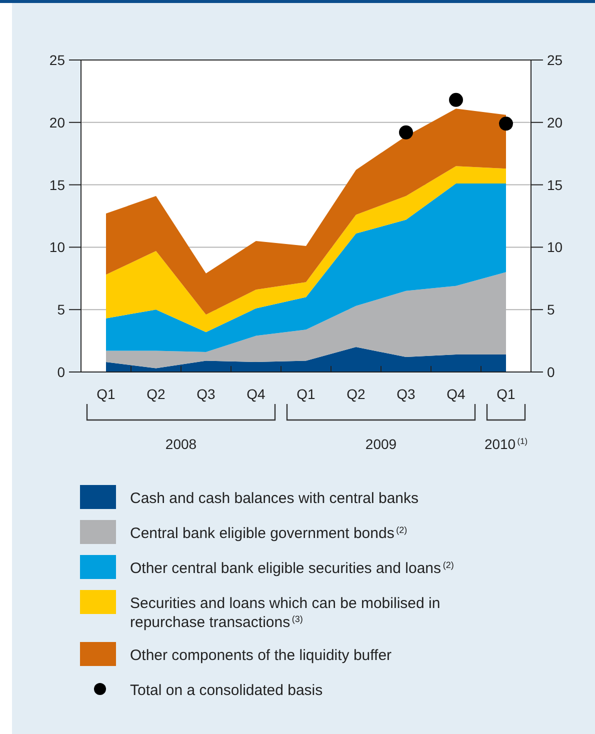 This screenshot has height=734, width=595. I want to click on y2-tick-label: 0, so click(551, 372).